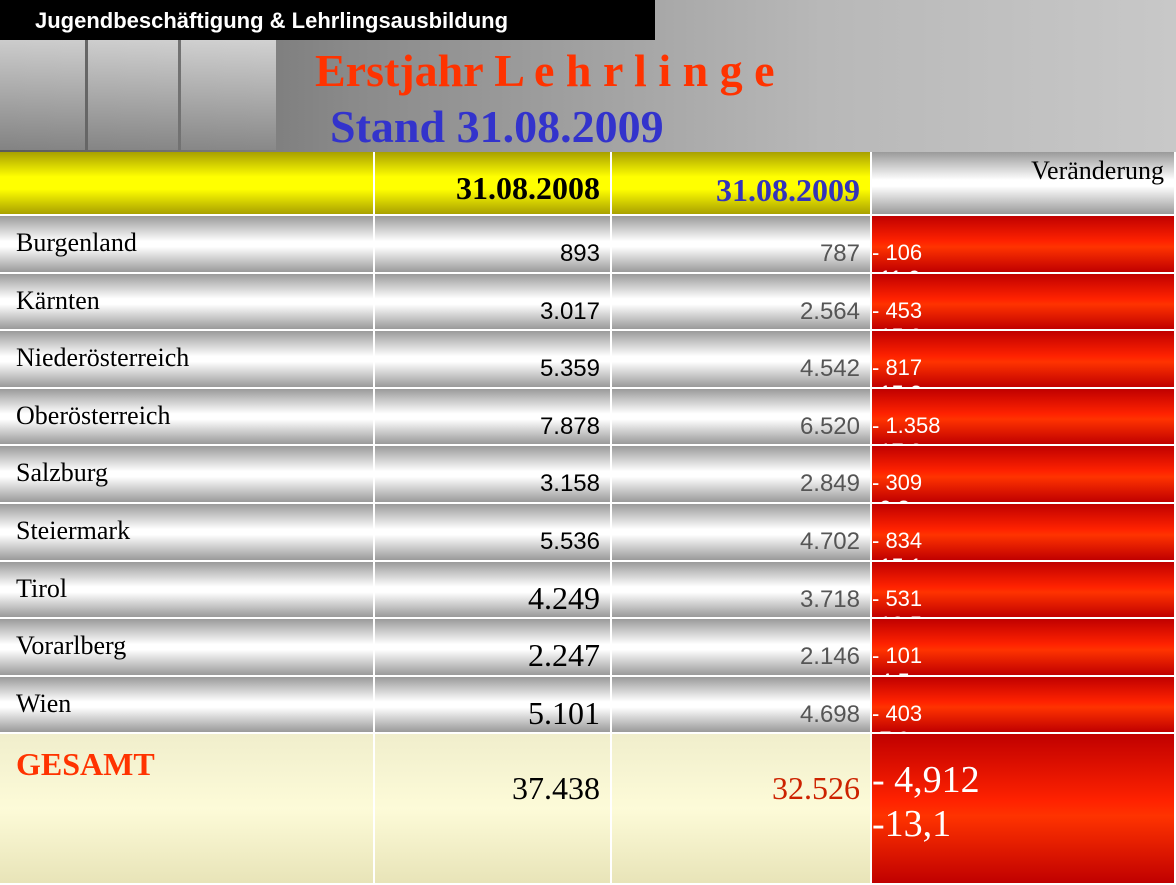 The width and height of the screenshot is (1176, 885). Describe the element at coordinates (1023, 384) in the screenshot. I see `change-pct: -15,2` at that location.